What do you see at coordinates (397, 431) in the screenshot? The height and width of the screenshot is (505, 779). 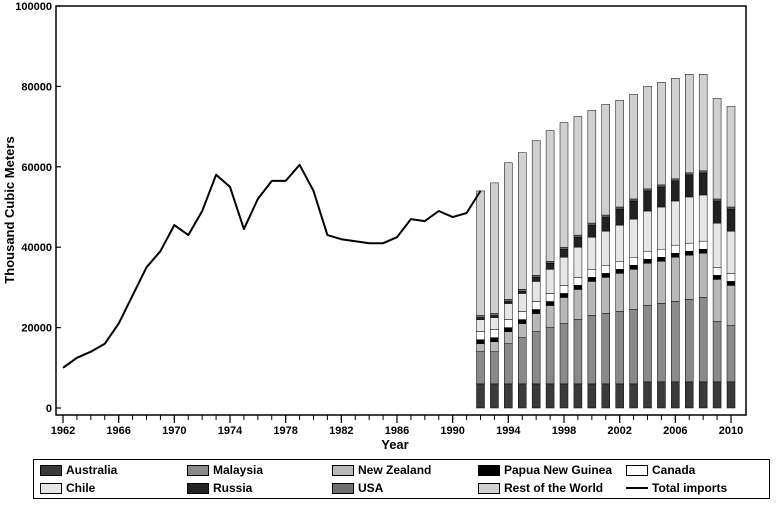 I see `x-tick-label: 1986` at bounding box center [397, 431].